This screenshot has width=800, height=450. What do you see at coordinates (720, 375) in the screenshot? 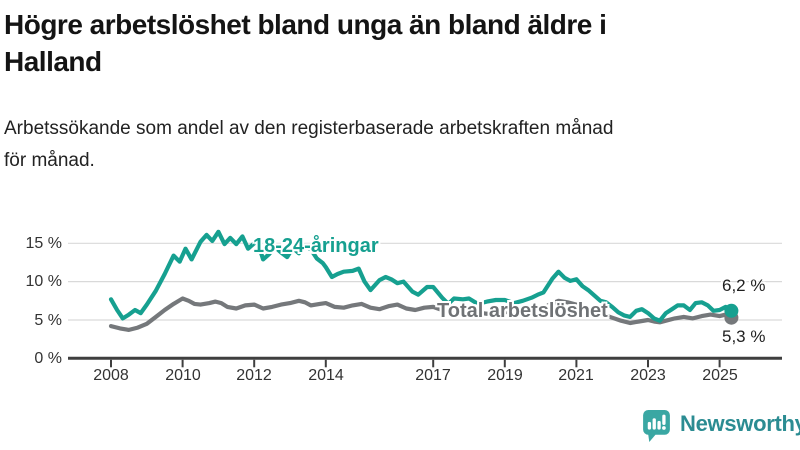
I see `x-tick-label-2025: 2025` at bounding box center [720, 375].